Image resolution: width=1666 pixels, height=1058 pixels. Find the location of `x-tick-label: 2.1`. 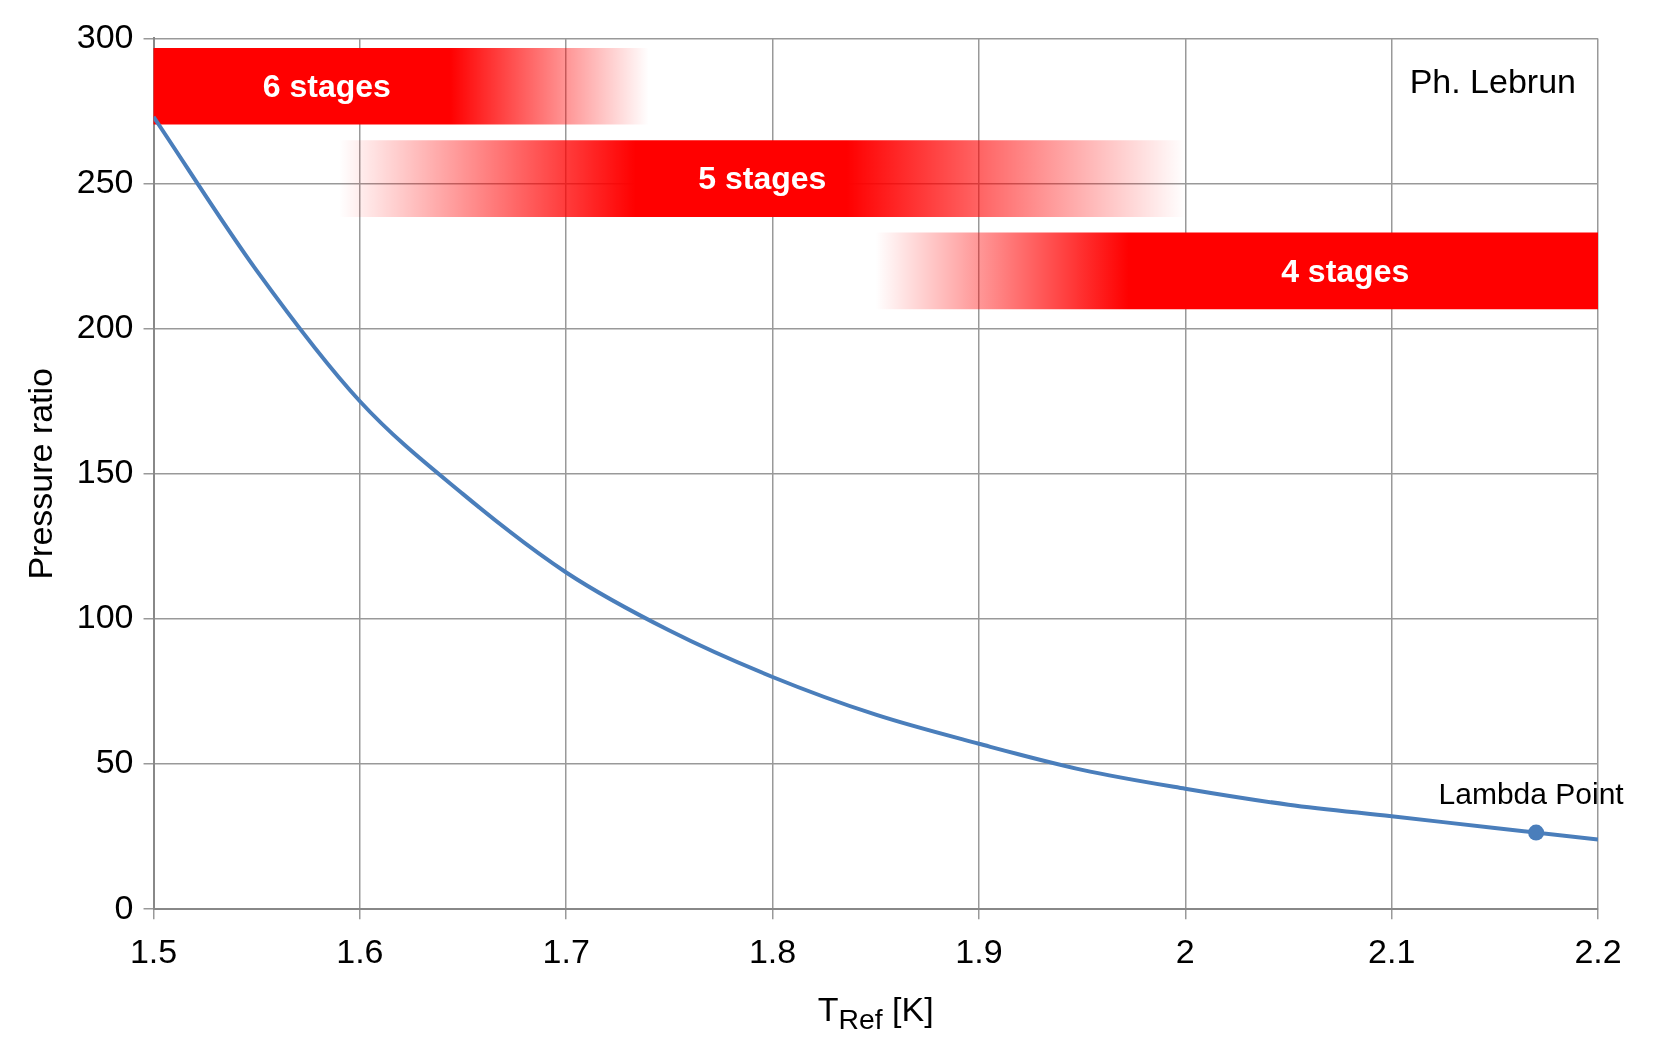

x-tick-label: 2.1 is located at coordinates (1392, 950).